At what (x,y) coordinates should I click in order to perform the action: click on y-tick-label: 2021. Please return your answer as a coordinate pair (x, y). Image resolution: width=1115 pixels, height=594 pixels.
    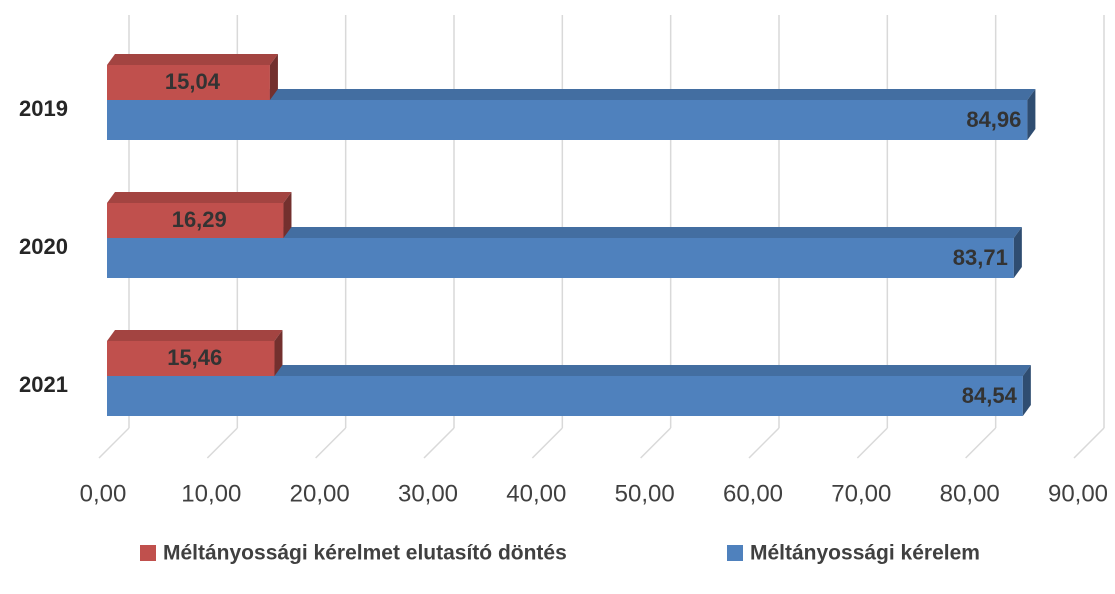
    Looking at the image, I should click on (43, 384).